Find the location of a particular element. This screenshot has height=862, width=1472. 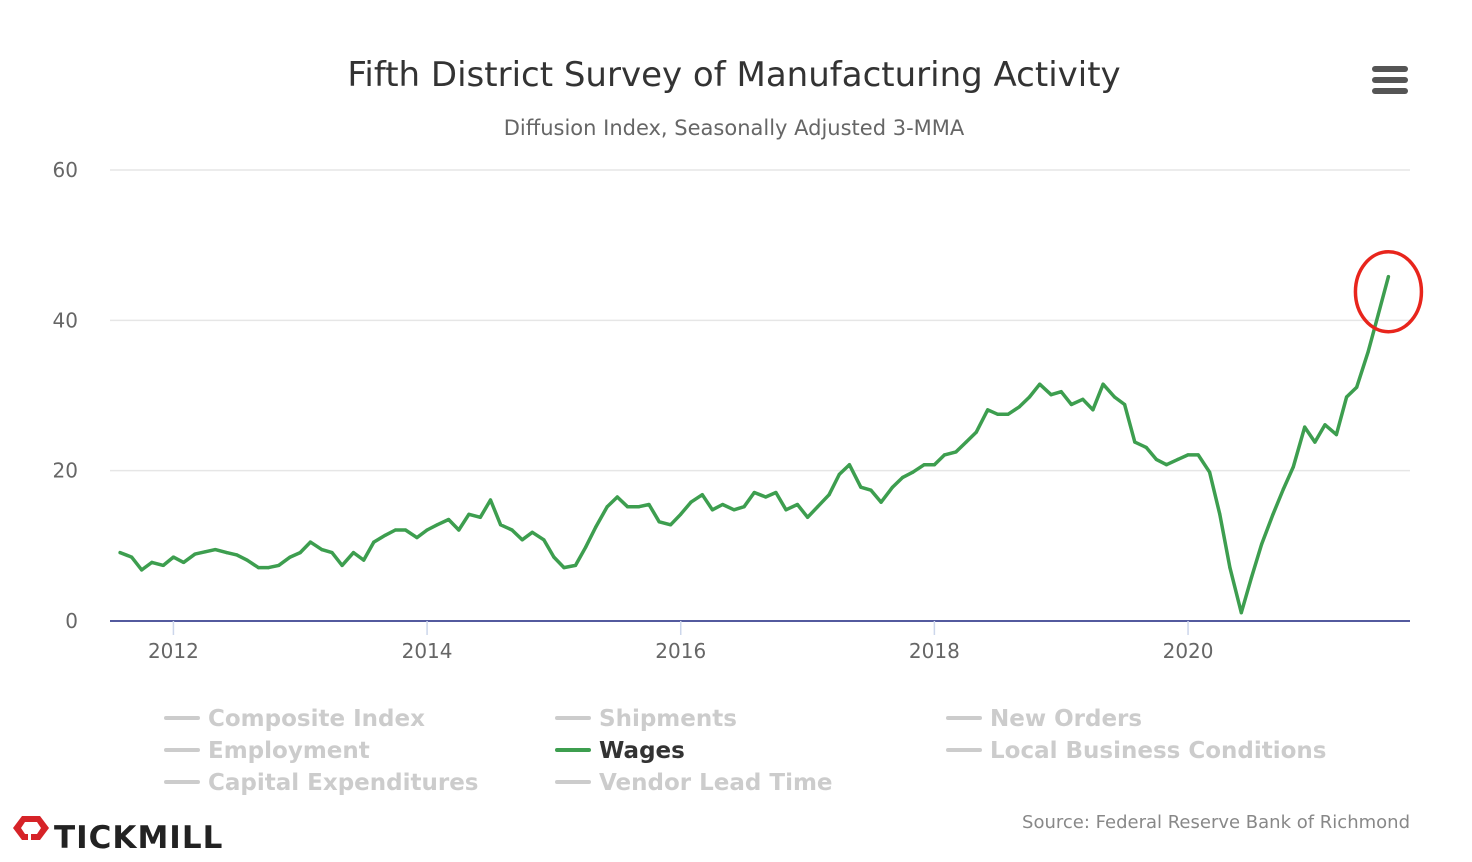

legend-item-vendor-lead-time: Vendor Lead Time is located at coordinates (694, 783).